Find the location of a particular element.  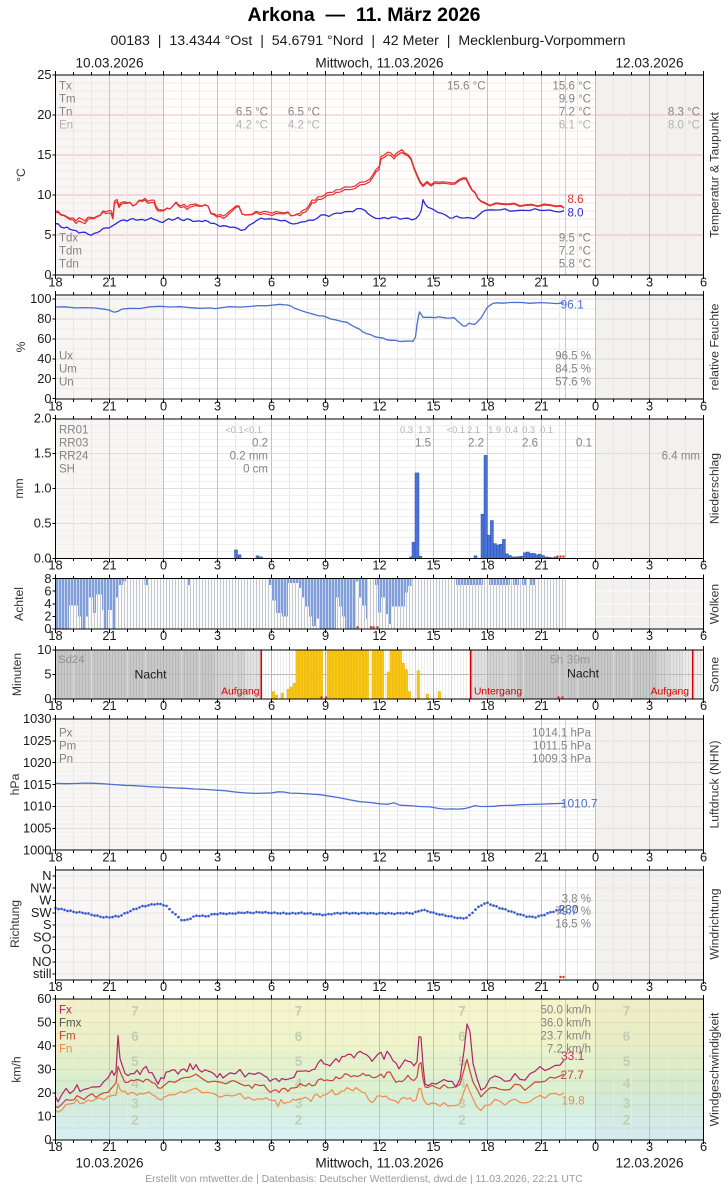

svg-text: 1010 is located at coordinates (37, 806).